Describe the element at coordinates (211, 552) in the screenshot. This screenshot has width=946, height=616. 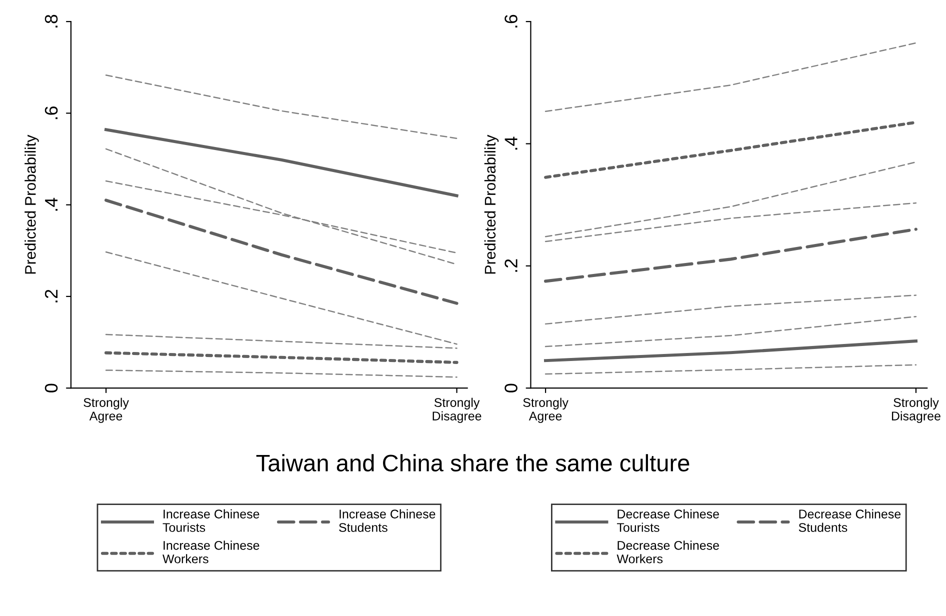
I see `legend-label: Increase Chinese Workers` at that location.